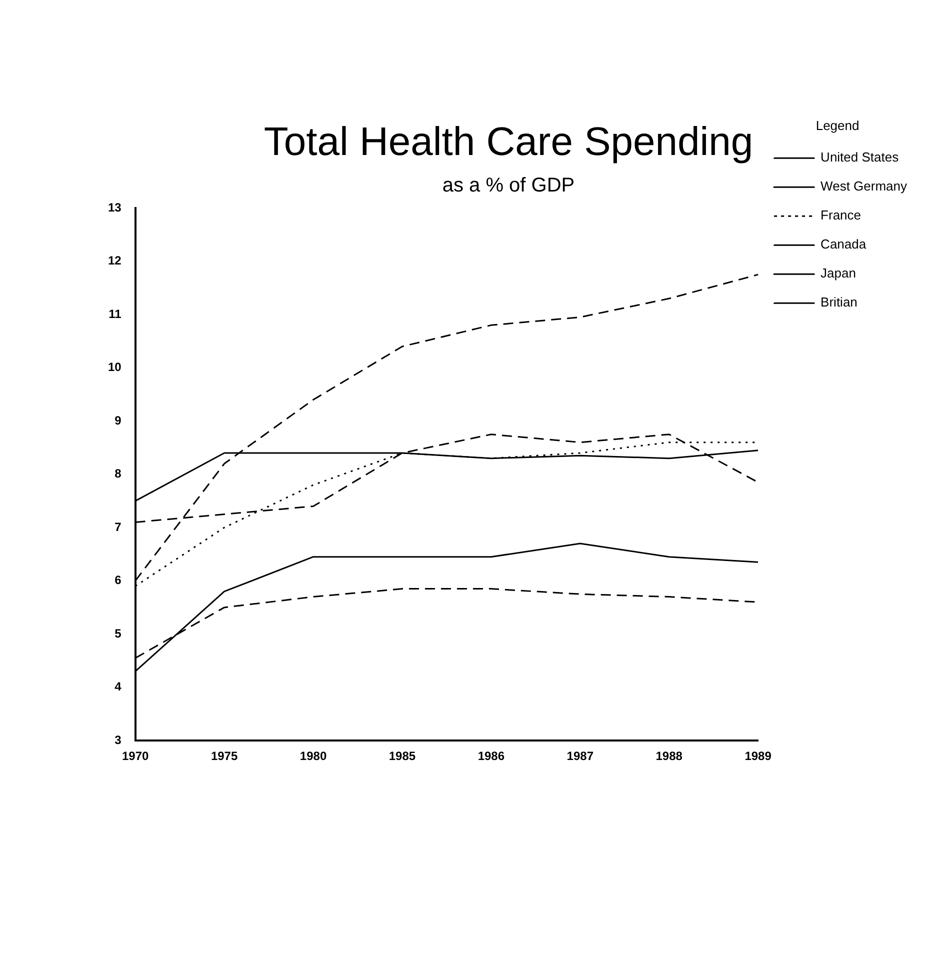  I want to click on x-tick-label: 1985, so click(402, 756).